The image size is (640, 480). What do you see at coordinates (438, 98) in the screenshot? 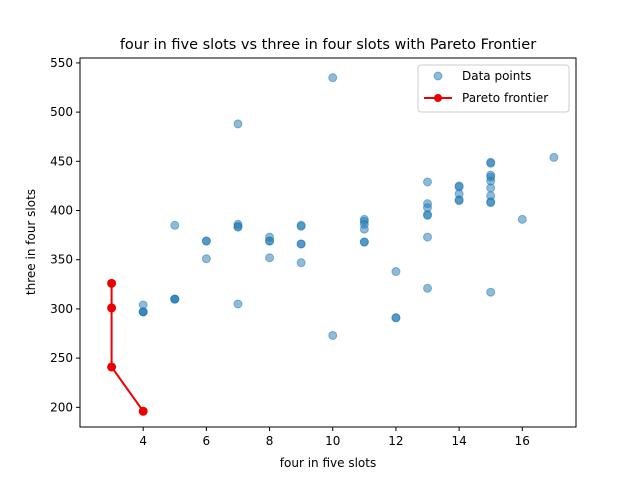
I see `legend-marker-pareto` at bounding box center [438, 98].